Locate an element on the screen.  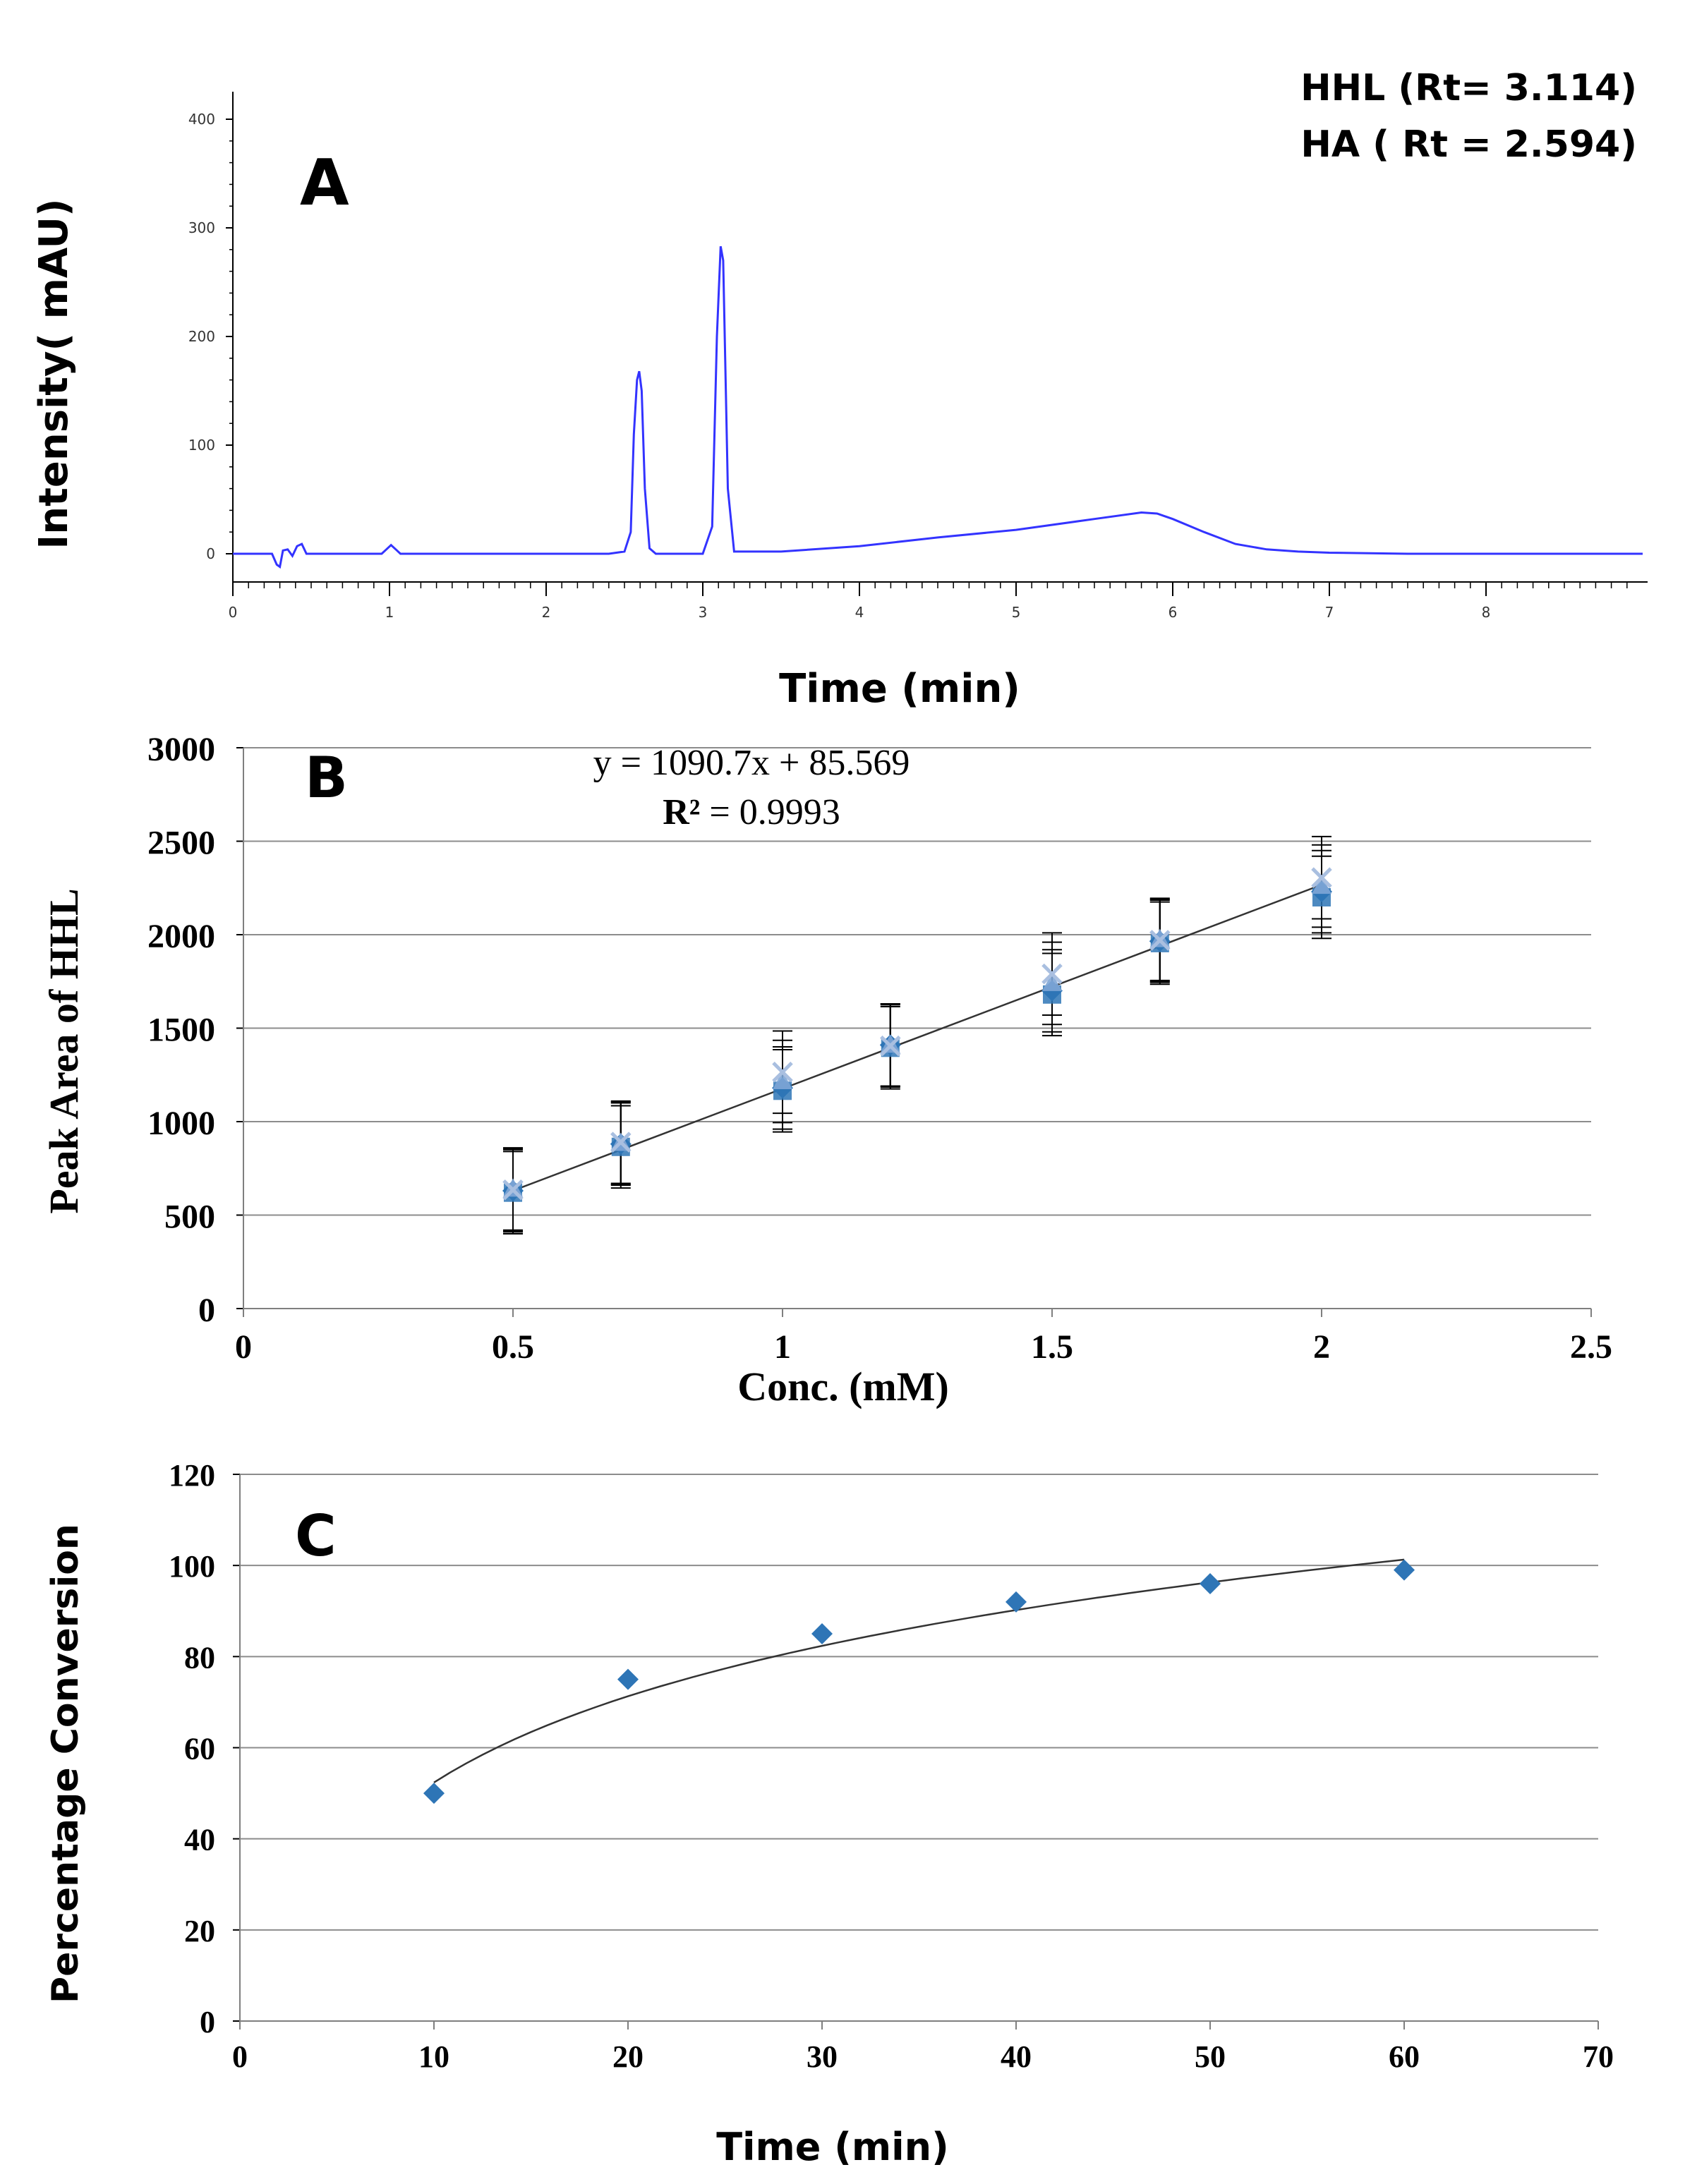
panel-c-x-tick-label: 70 is located at coordinates (1599, 2057).